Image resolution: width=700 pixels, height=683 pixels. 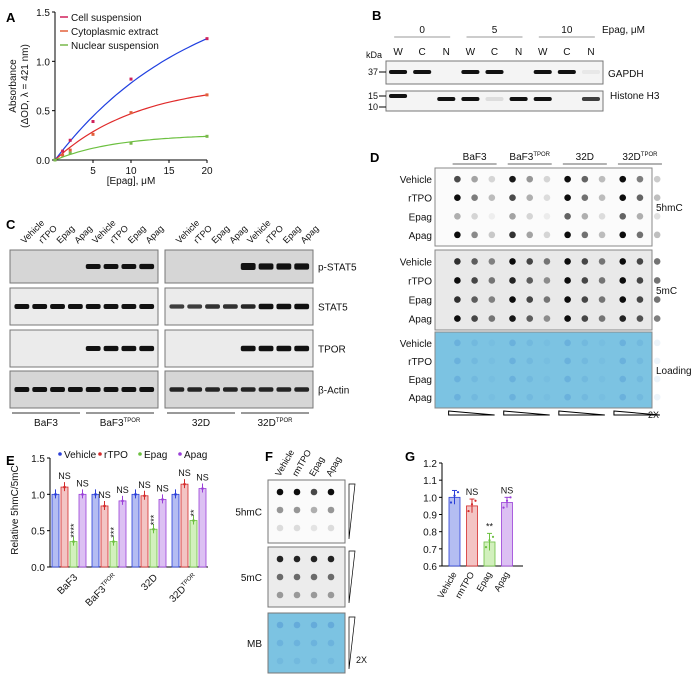 I want to click on x-category-label: Apag, so click(x=501, y=581).